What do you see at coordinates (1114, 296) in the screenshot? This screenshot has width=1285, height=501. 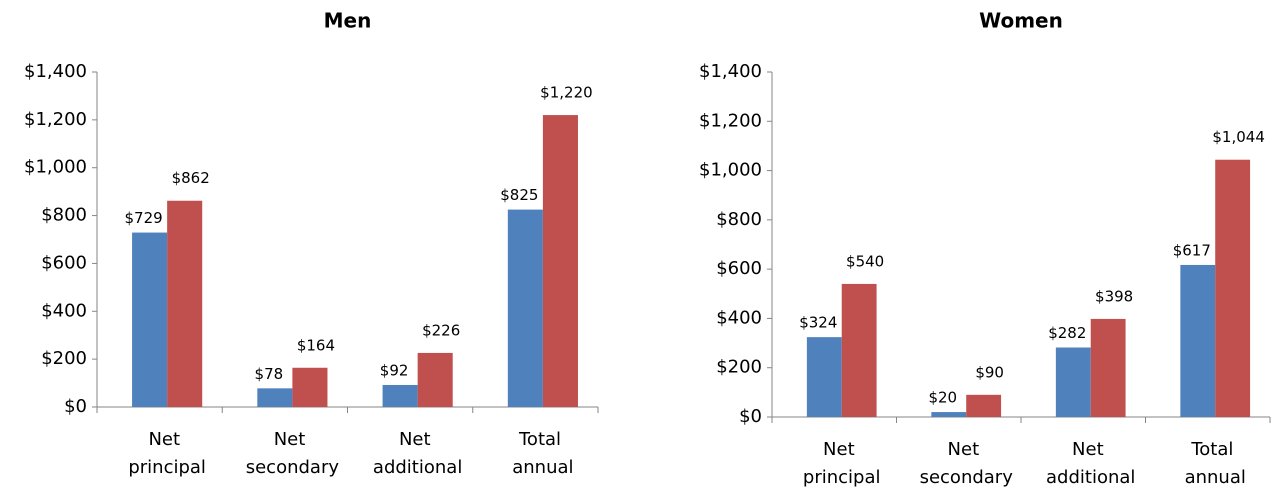 I see `value-label: $398` at bounding box center [1114, 296].